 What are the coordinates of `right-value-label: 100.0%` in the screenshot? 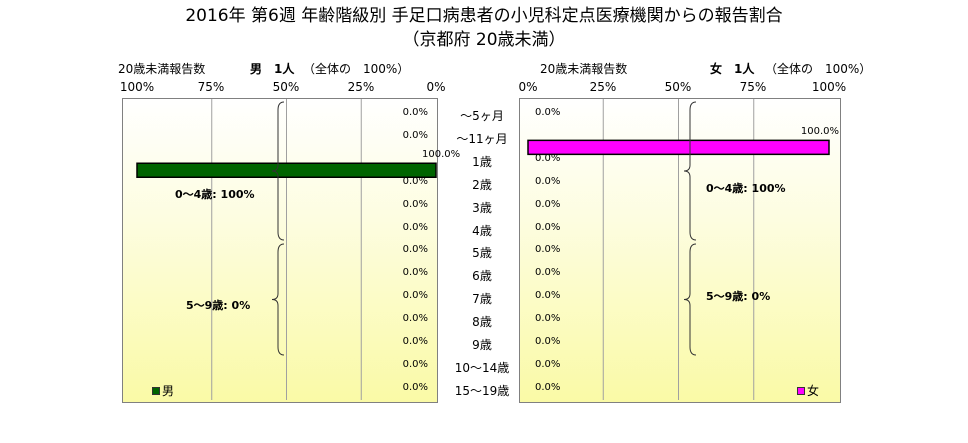 It's located at (819, 132).